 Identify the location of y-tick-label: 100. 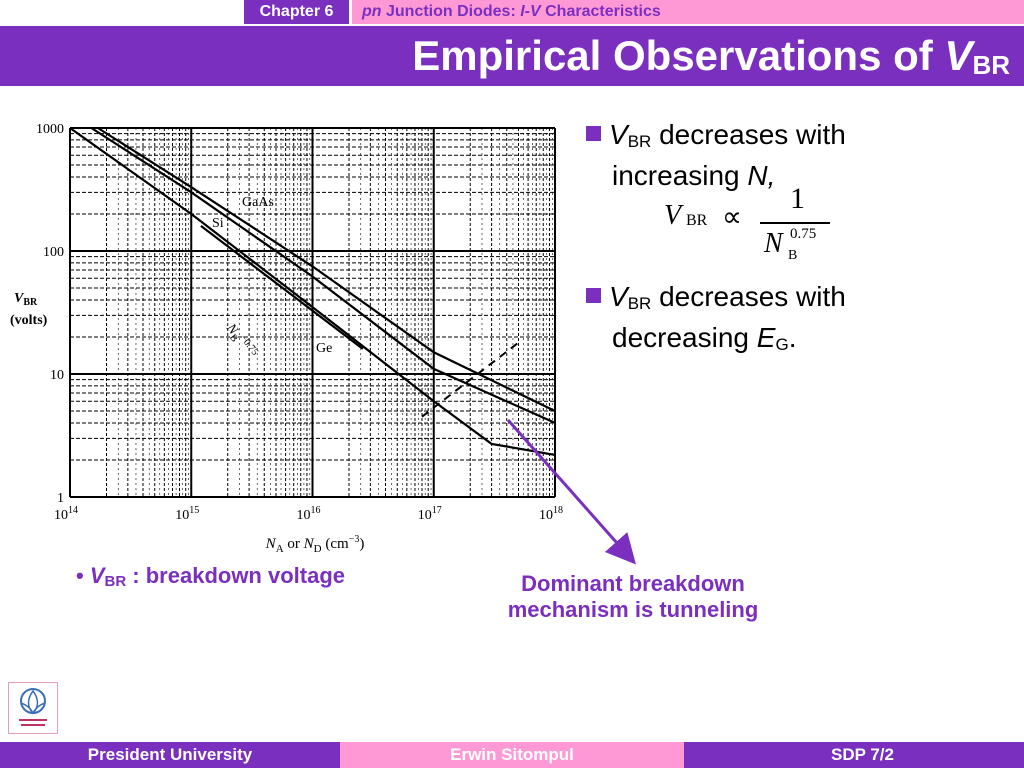
(53, 252).